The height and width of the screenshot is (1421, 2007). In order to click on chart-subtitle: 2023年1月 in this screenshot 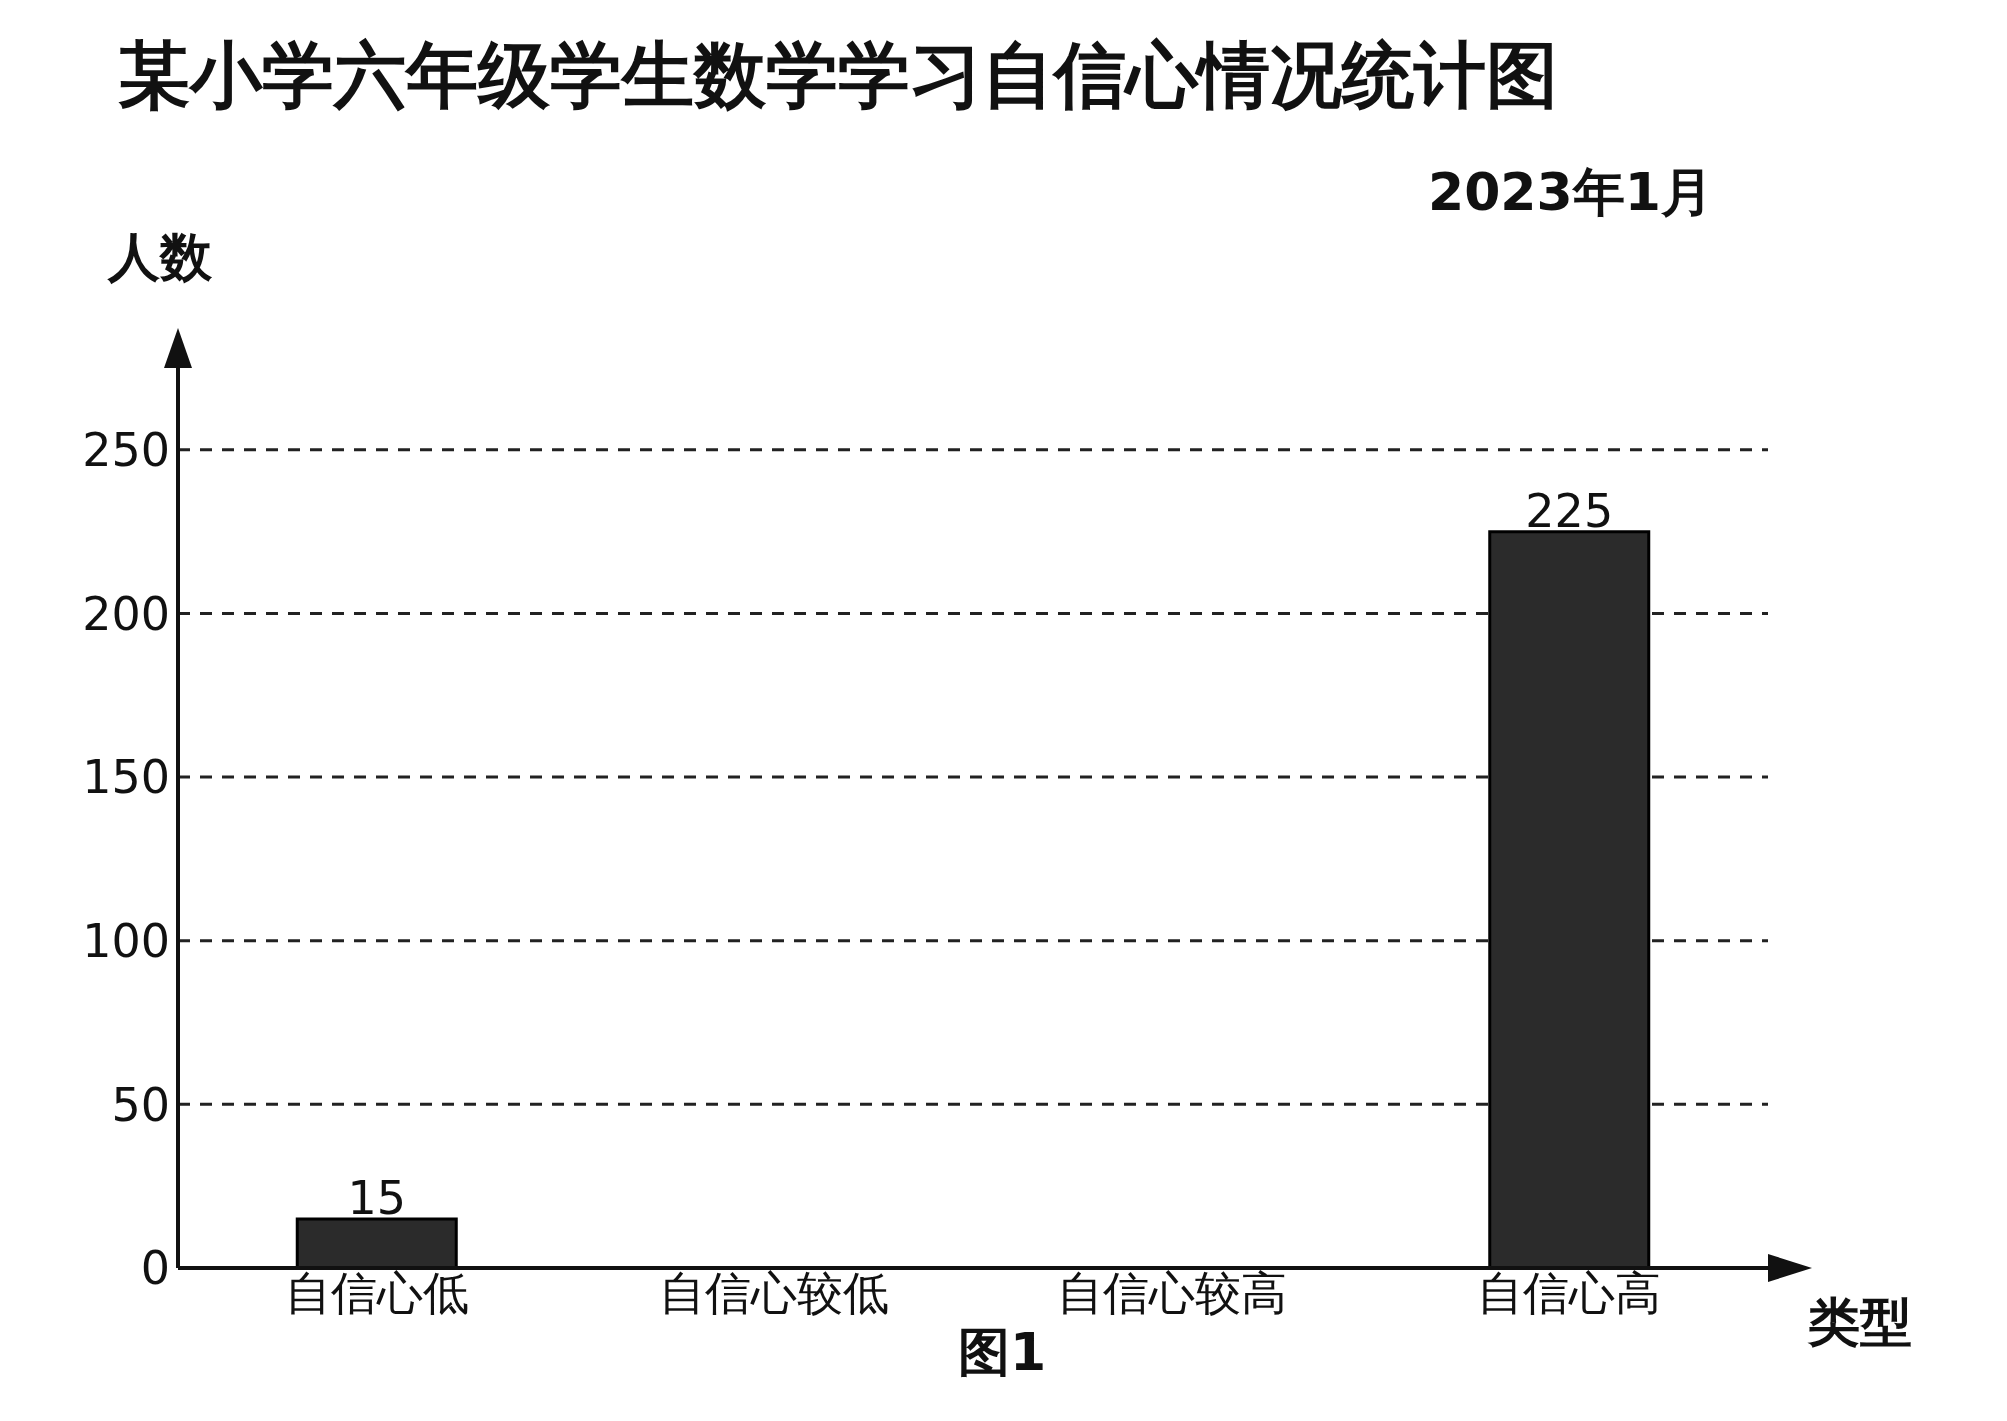, I will do `click(1570, 192)`.